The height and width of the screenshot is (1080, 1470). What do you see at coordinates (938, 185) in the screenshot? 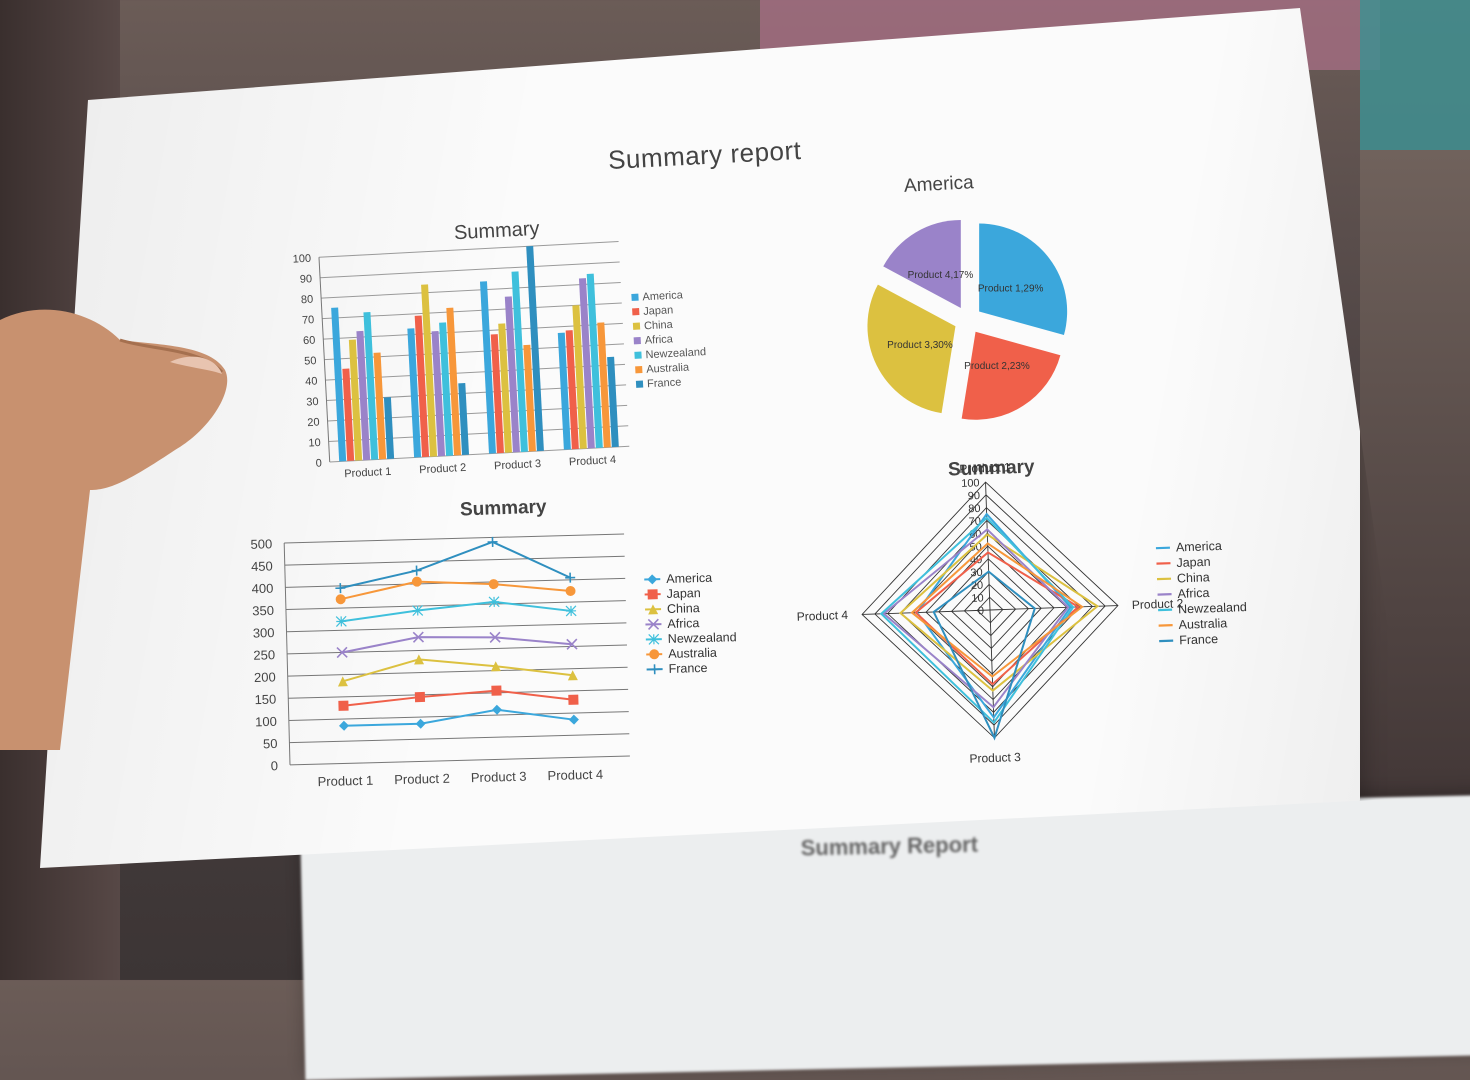
I see `pie-chart-title: America` at bounding box center [938, 185].